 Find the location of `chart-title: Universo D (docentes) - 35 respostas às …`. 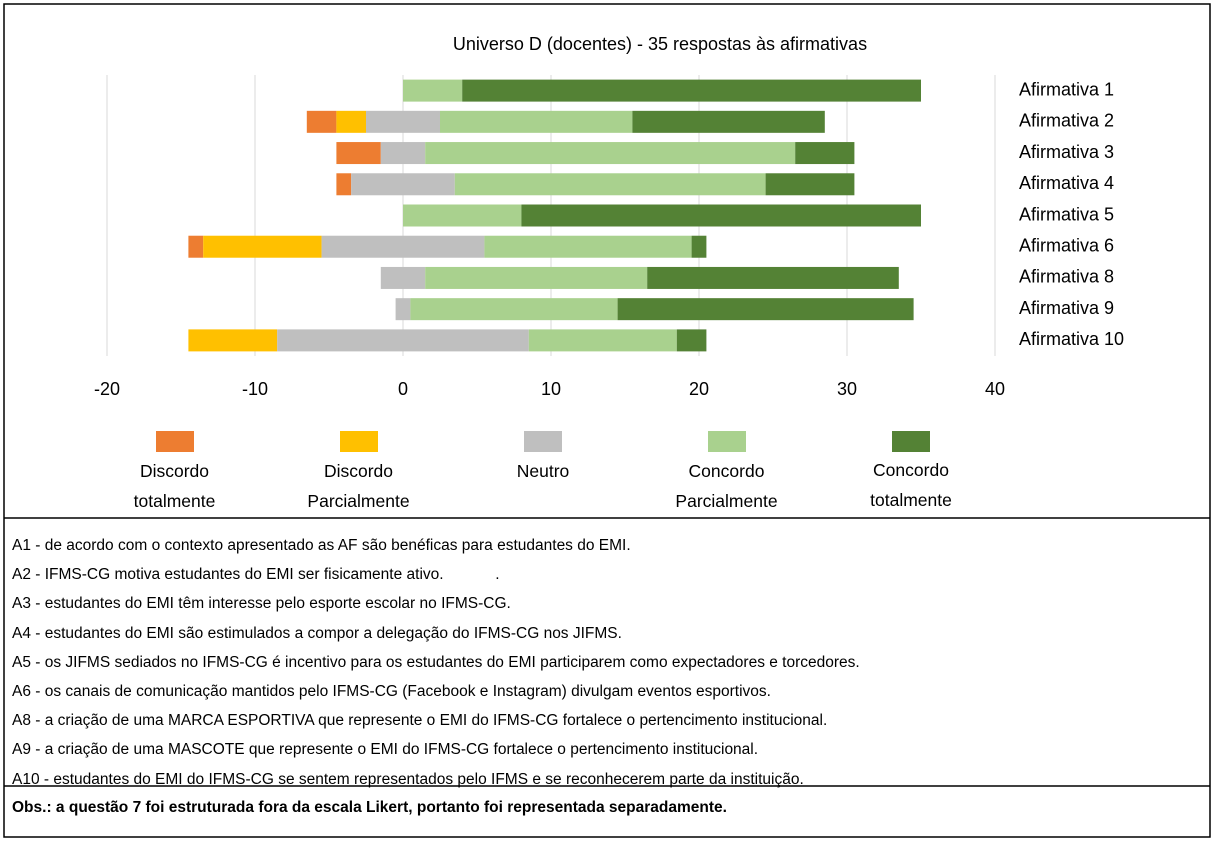

chart-title: Universo D (docentes) - 35 respostas às … is located at coordinates (660, 44).